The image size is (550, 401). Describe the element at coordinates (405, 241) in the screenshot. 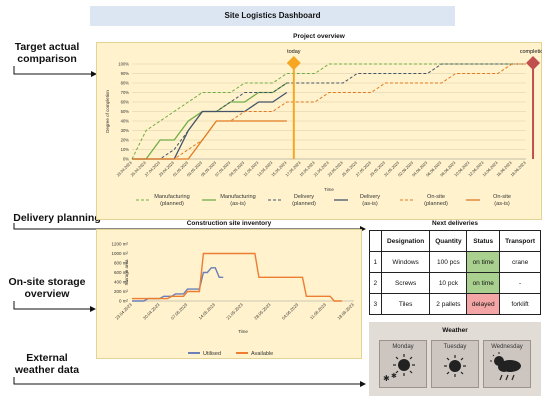

I see `col-header-designation: Designation` at that location.